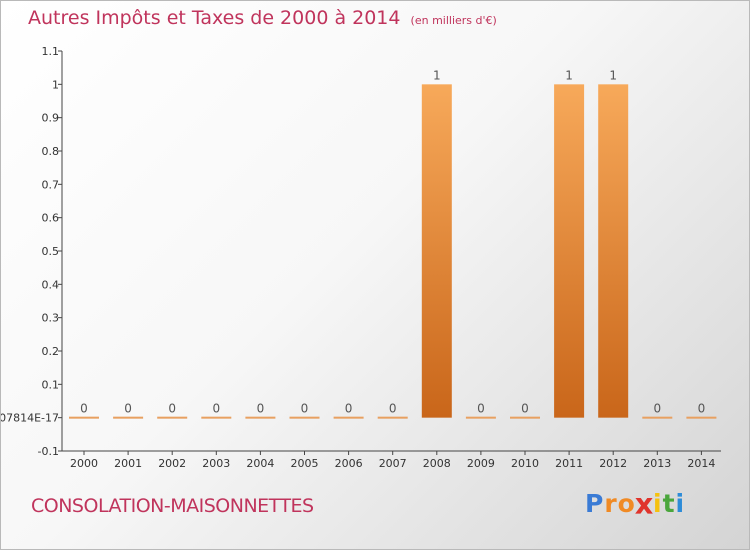 This screenshot has width=750, height=550. I want to click on y-tick-label: 0.2, so click(51, 351).